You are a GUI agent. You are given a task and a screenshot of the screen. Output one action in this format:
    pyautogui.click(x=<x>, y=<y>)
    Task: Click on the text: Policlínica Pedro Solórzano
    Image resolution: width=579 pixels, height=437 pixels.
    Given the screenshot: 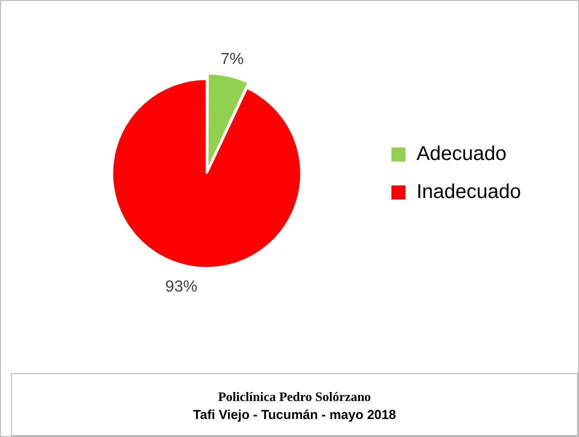 What is the action you would take?
    pyautogui.click(x=294, y=397)
    